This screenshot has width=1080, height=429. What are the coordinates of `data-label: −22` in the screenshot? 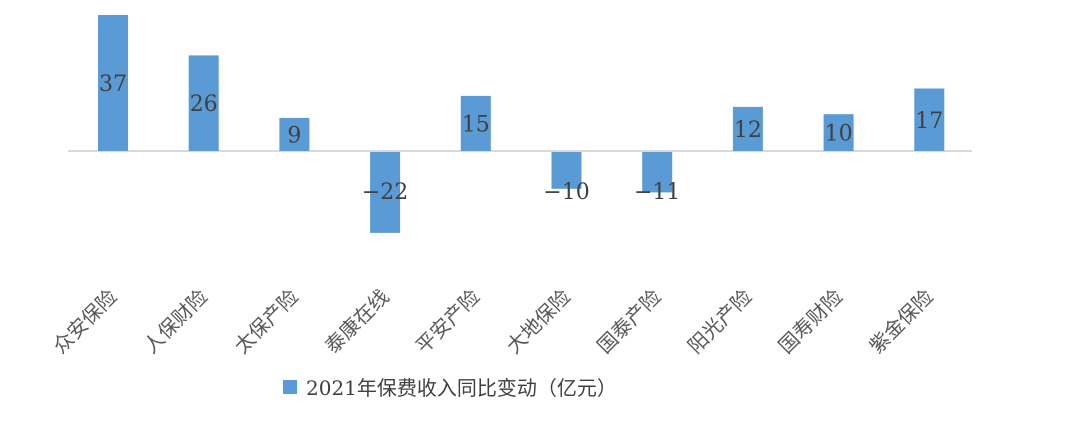 It's located at (385, 192).